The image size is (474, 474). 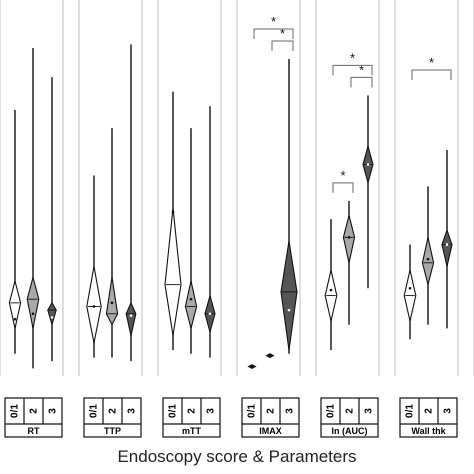 I want to click on panel-name: mTT, so click(x=192, y=431).